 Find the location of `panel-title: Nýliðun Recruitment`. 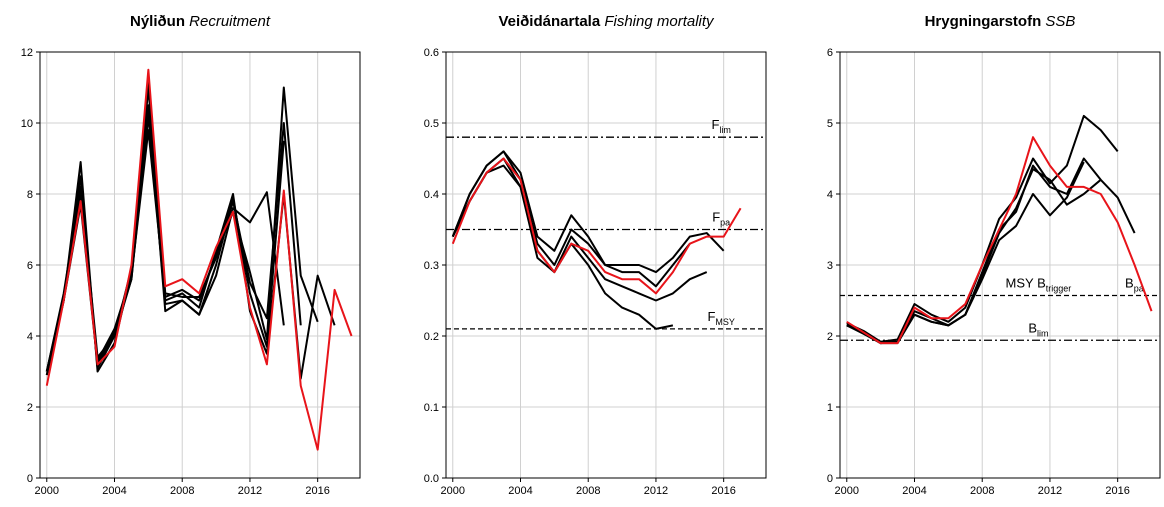

panel-title: Nýliðun Recruitment is located at coordinates (200, 21).